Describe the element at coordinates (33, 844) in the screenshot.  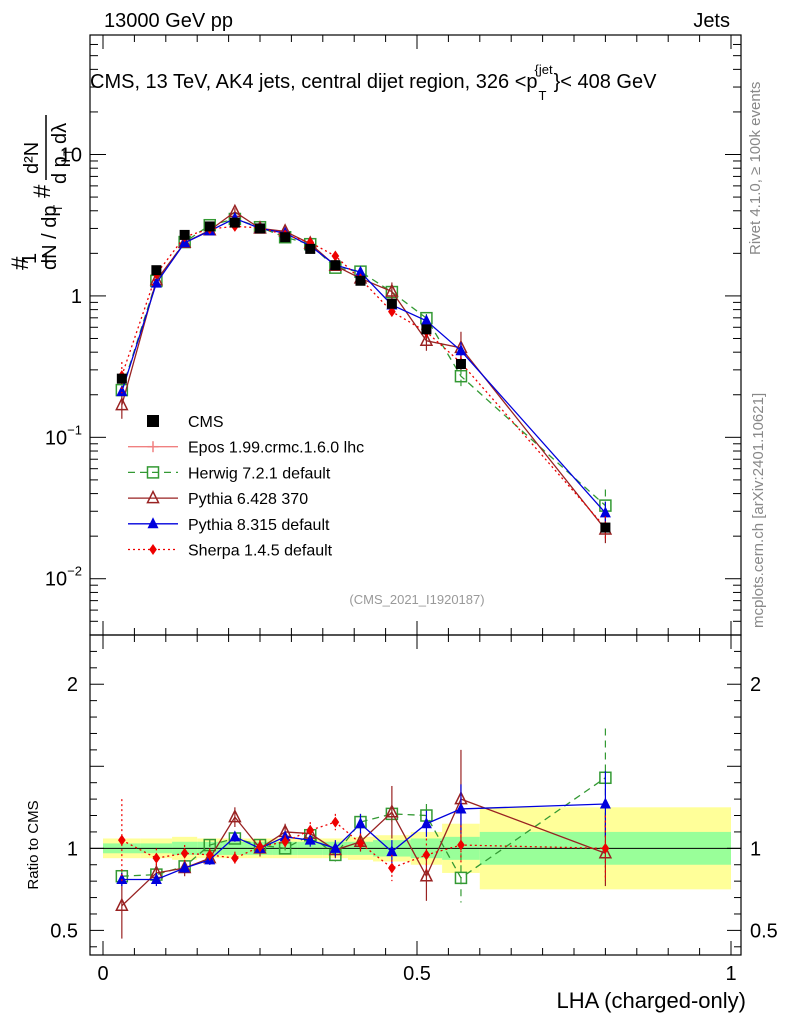
I see `ratio-y-axis-title: Ratio to CMS` at that location.